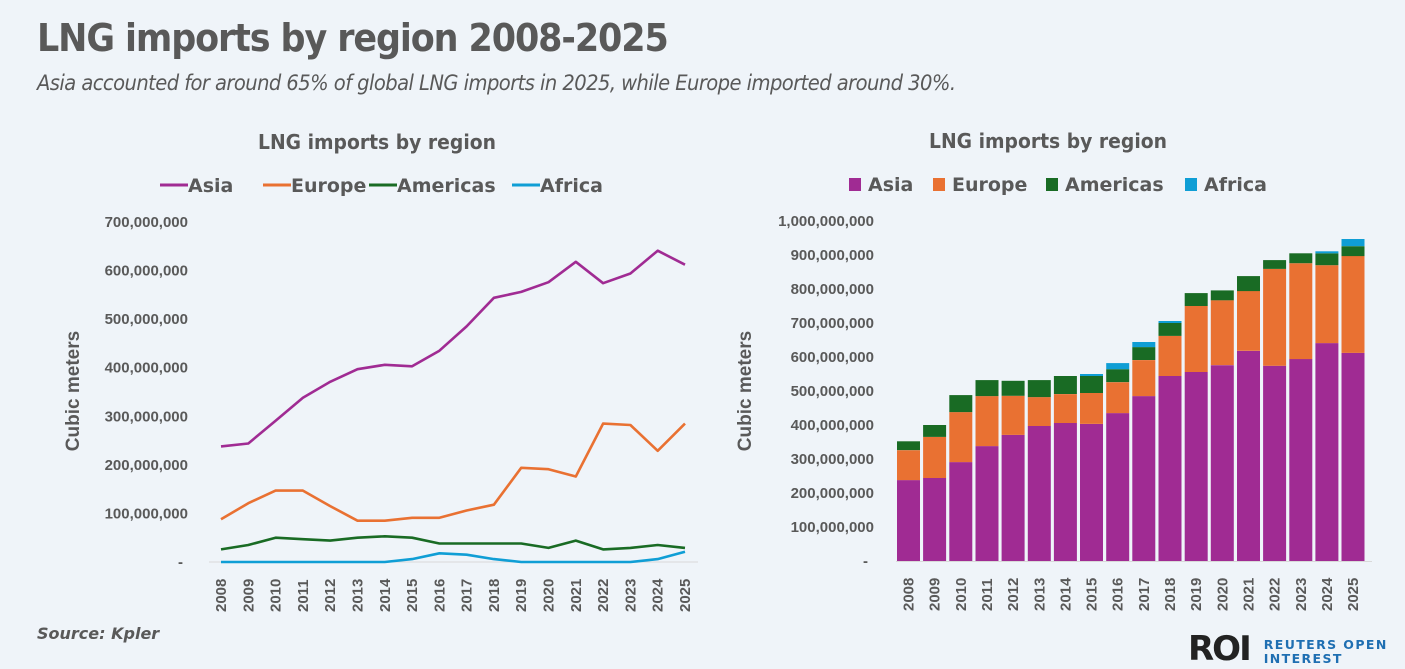 Image resolution: width=1405 pixels, height=669 pixels. What do you see at coordinates (549, 595) in the screenshot?
I see `x-tick-label: 2020` at bounding box center [549, 595].